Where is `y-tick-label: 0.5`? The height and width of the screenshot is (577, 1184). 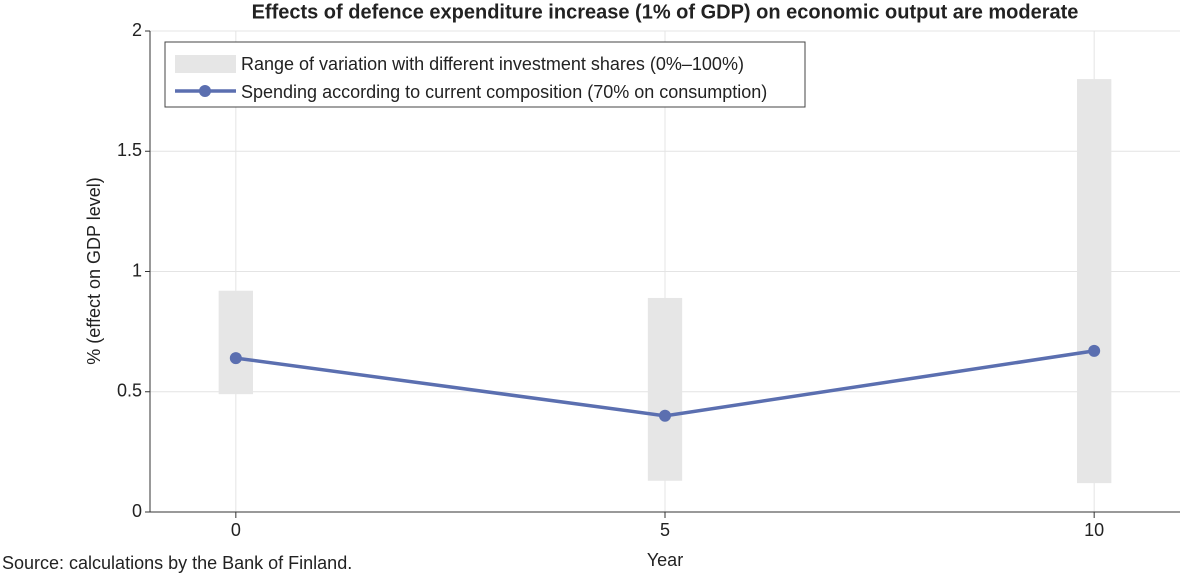 y-tick-label: 0.5 is located at coordinates (129, 391).